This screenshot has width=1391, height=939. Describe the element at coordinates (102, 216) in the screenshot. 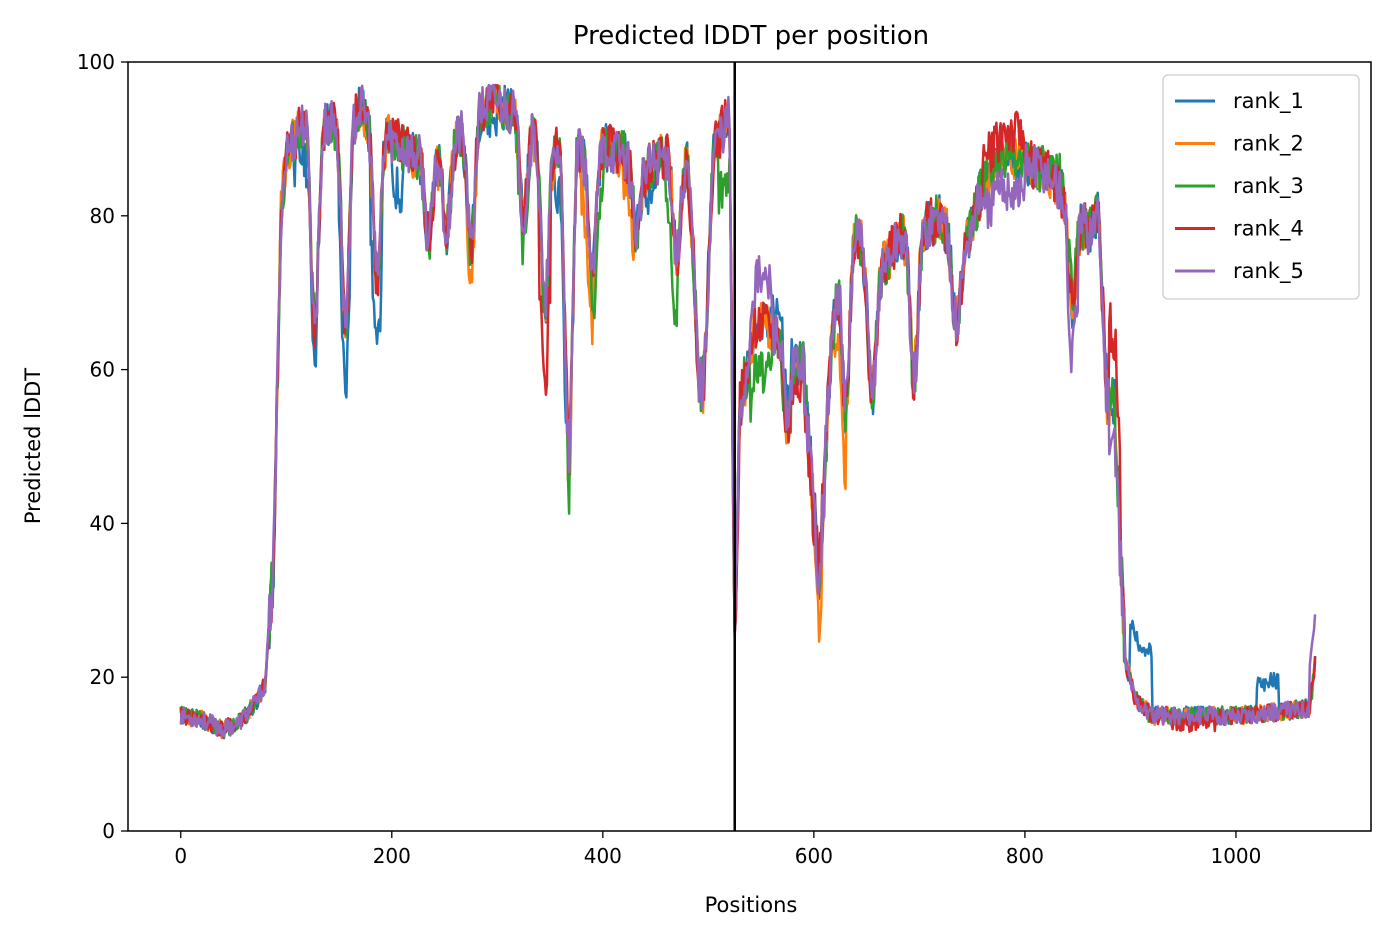

I see `y-tick-label: 80` at that location.